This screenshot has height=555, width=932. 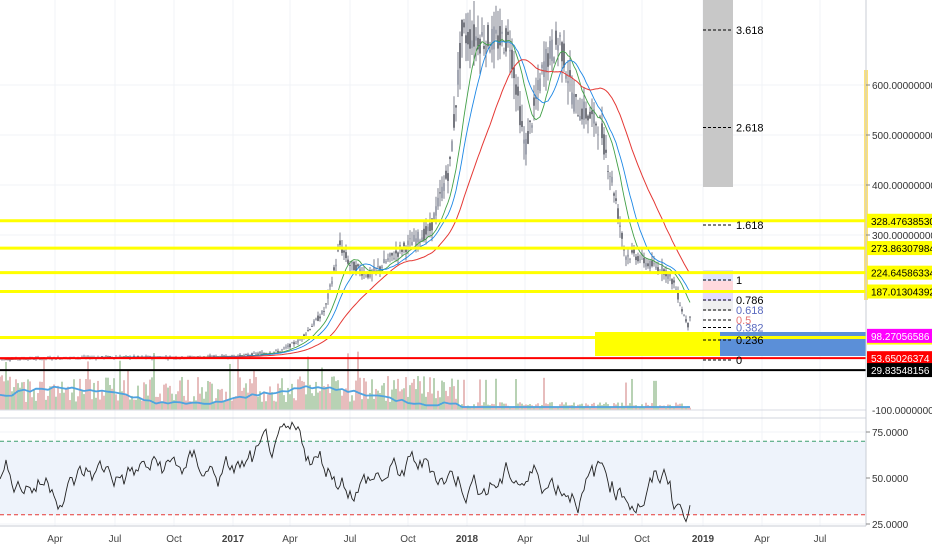 What do you see at coordinates (900, 371) in the screenshot?
I see `price-tag-6: 29.83548156` at bounding box center [900, 371].